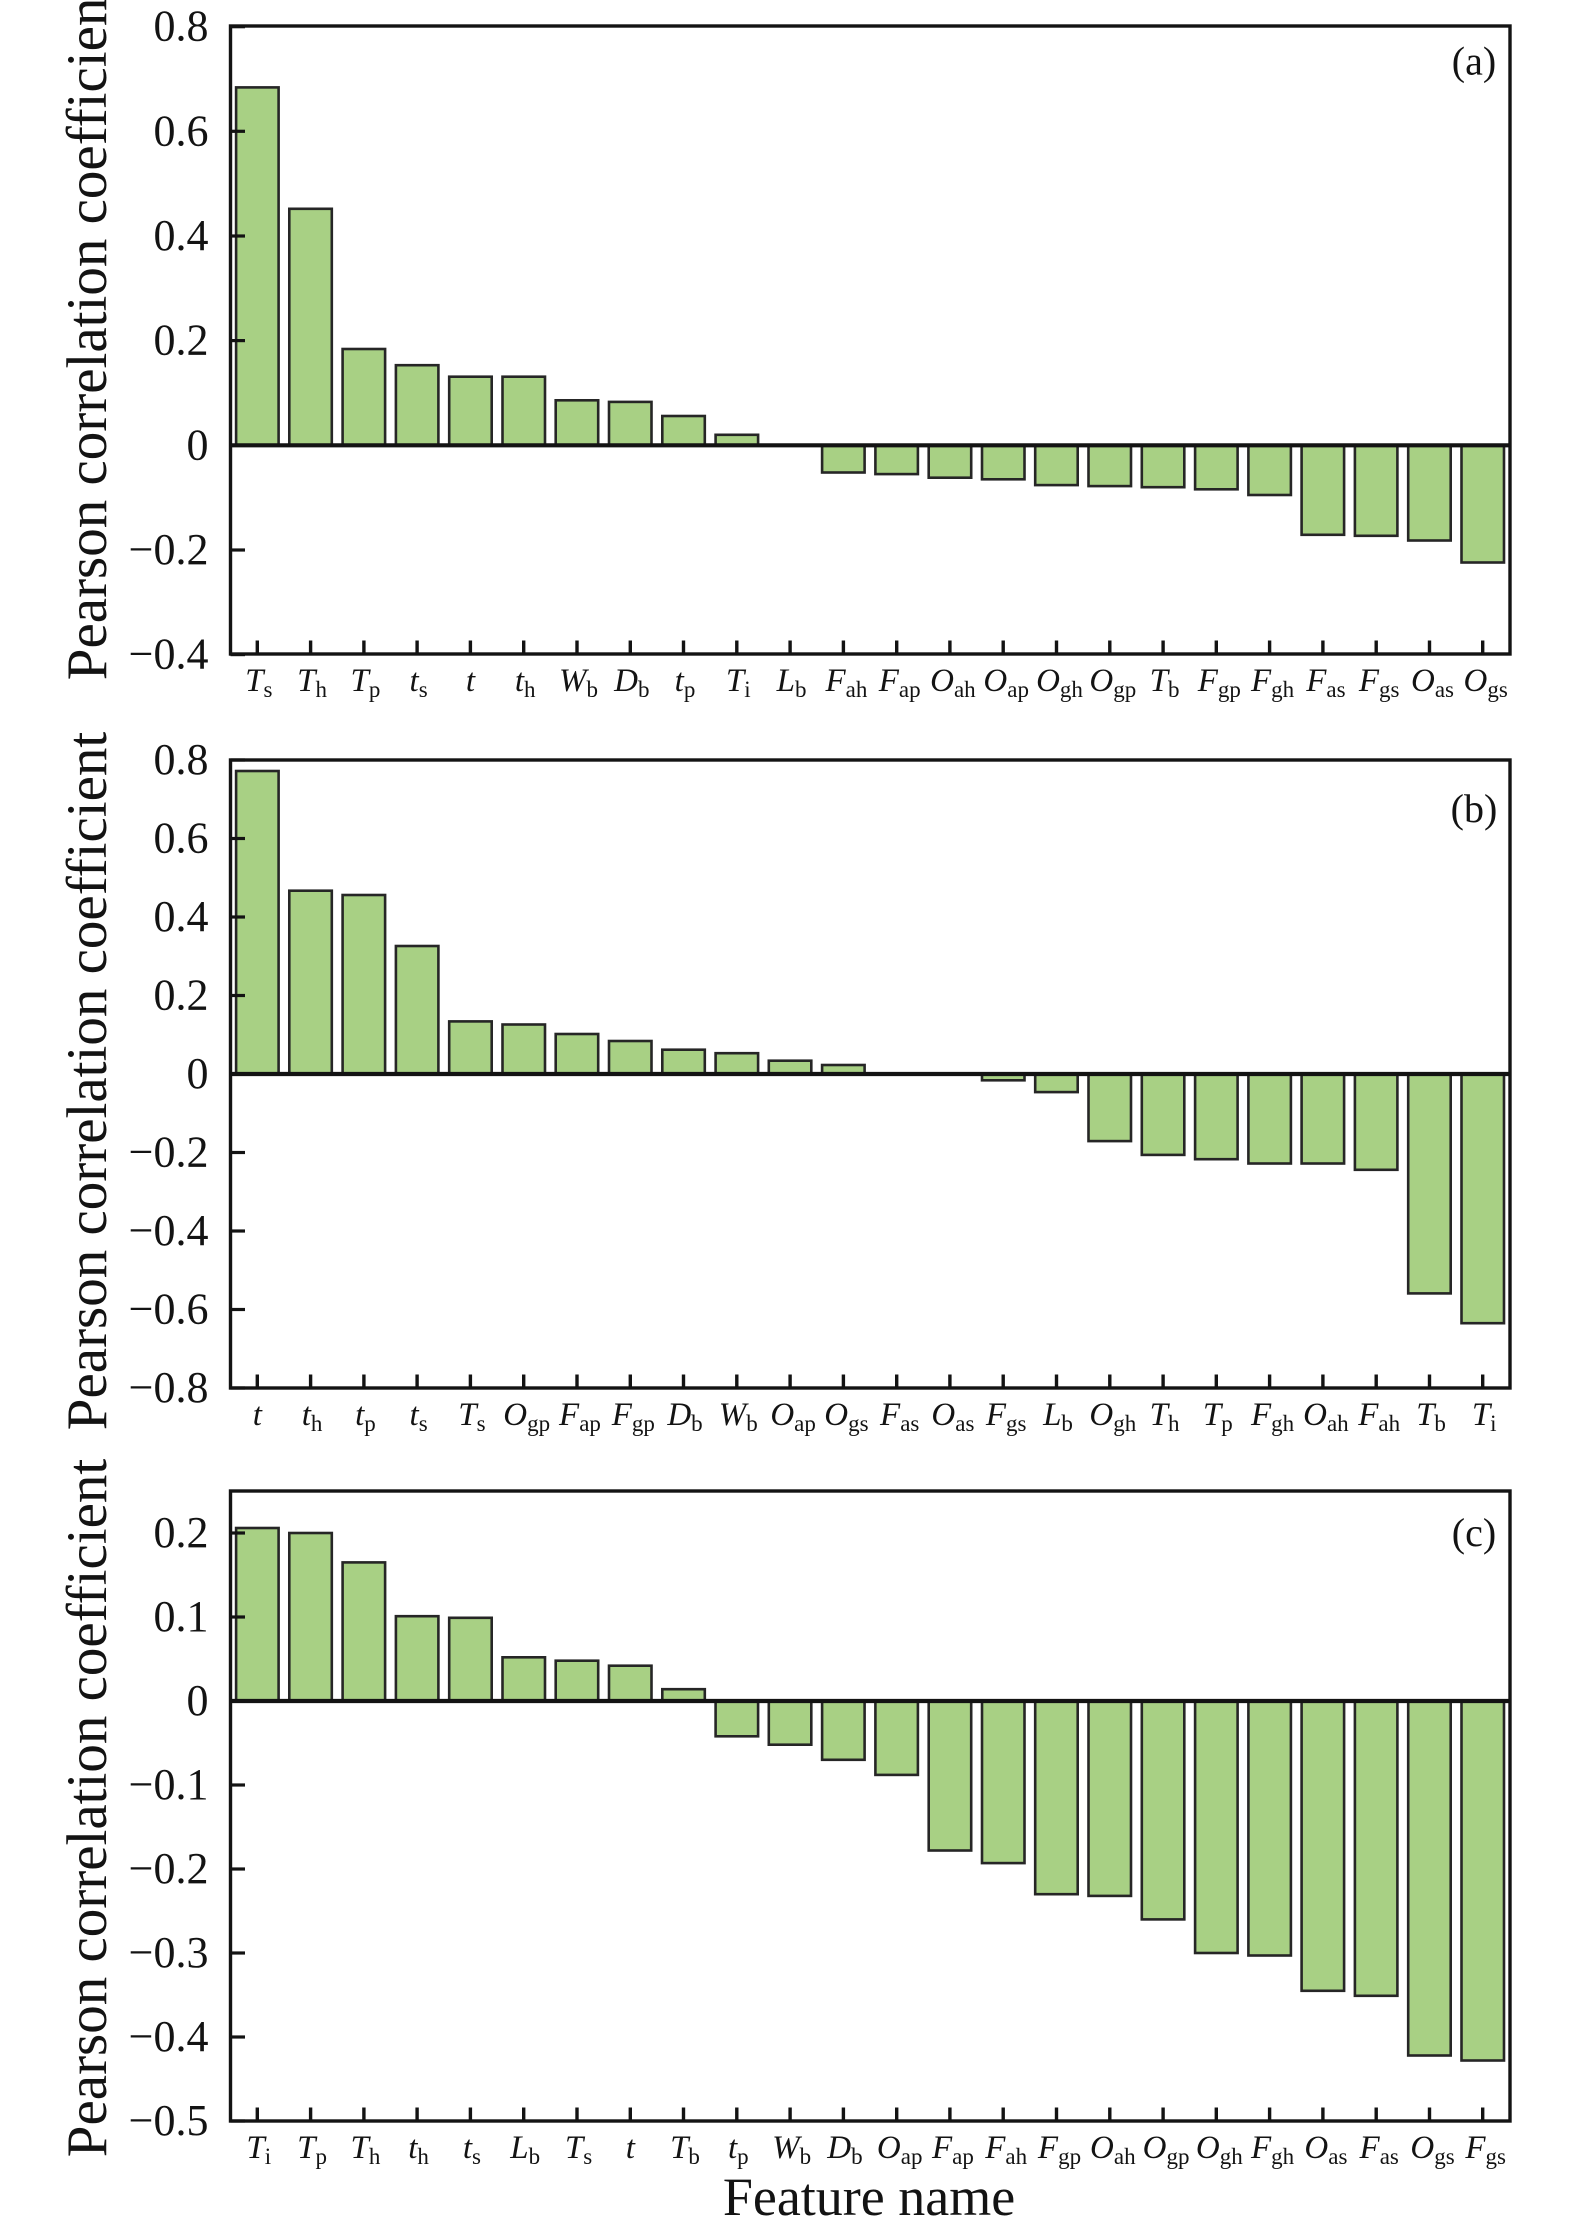 This screenshot has height=2238, width=1575. What do you see at coordinates (1272, 1416) in the screenshot?
I see `svg-text: Fgh` at bounding box center [1272, 1416].